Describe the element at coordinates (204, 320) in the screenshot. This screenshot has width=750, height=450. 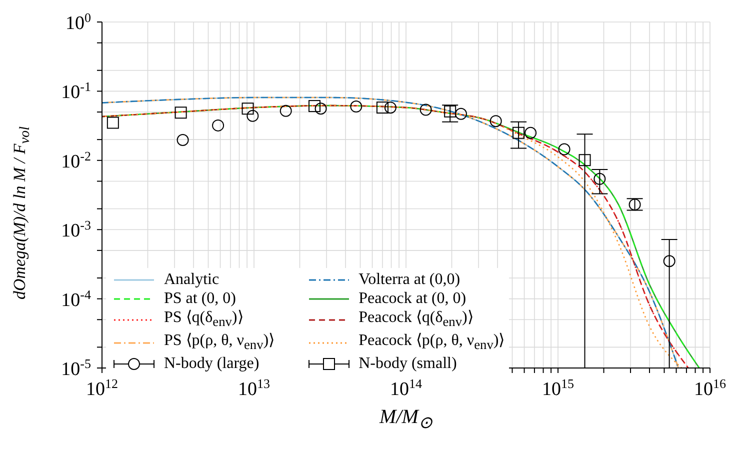
I see `legend-label: PS ⟨q(δ$_{env}$)⟩` at that location.